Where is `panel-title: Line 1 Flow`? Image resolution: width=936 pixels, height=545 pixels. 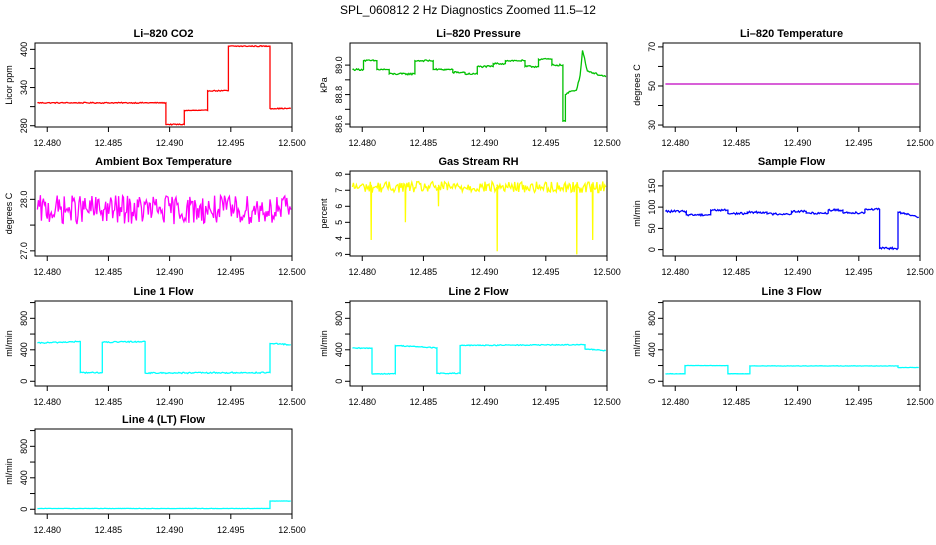
panel-title: Line 1 Flow is located at coordinates (164, 292).